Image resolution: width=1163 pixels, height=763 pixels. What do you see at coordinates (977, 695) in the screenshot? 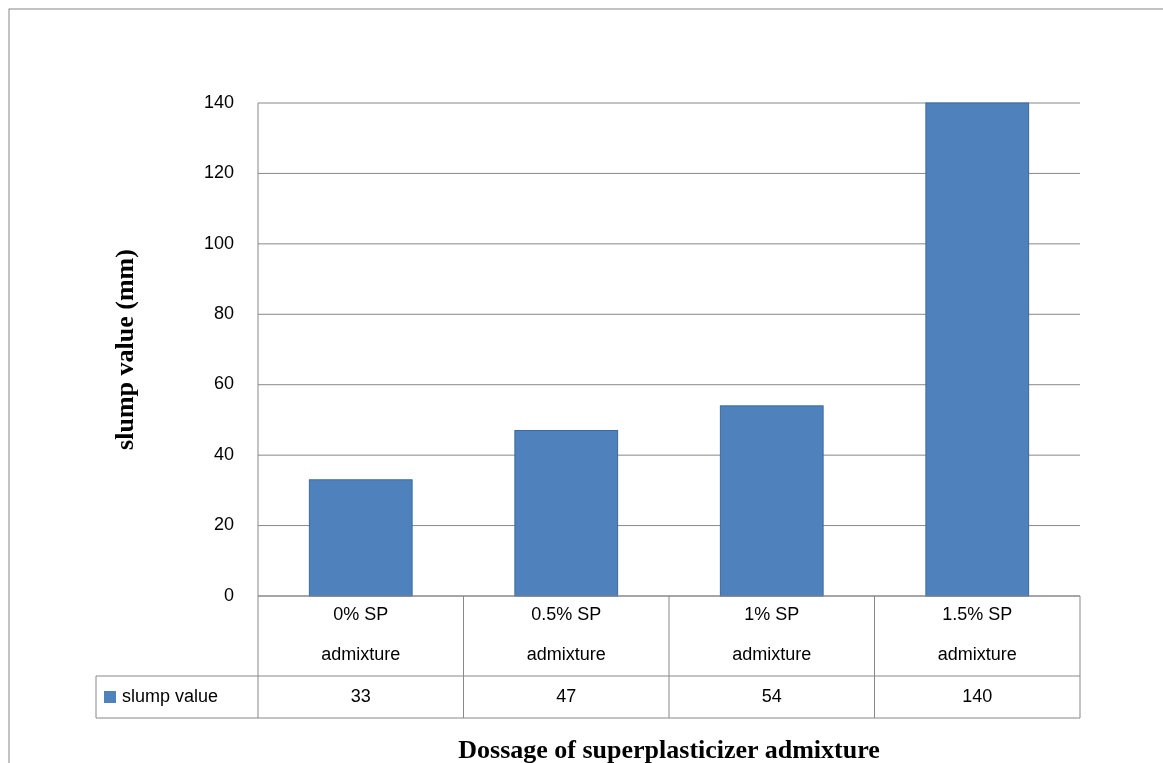
I see `data-label: 140` at bounding box center [977, 695].